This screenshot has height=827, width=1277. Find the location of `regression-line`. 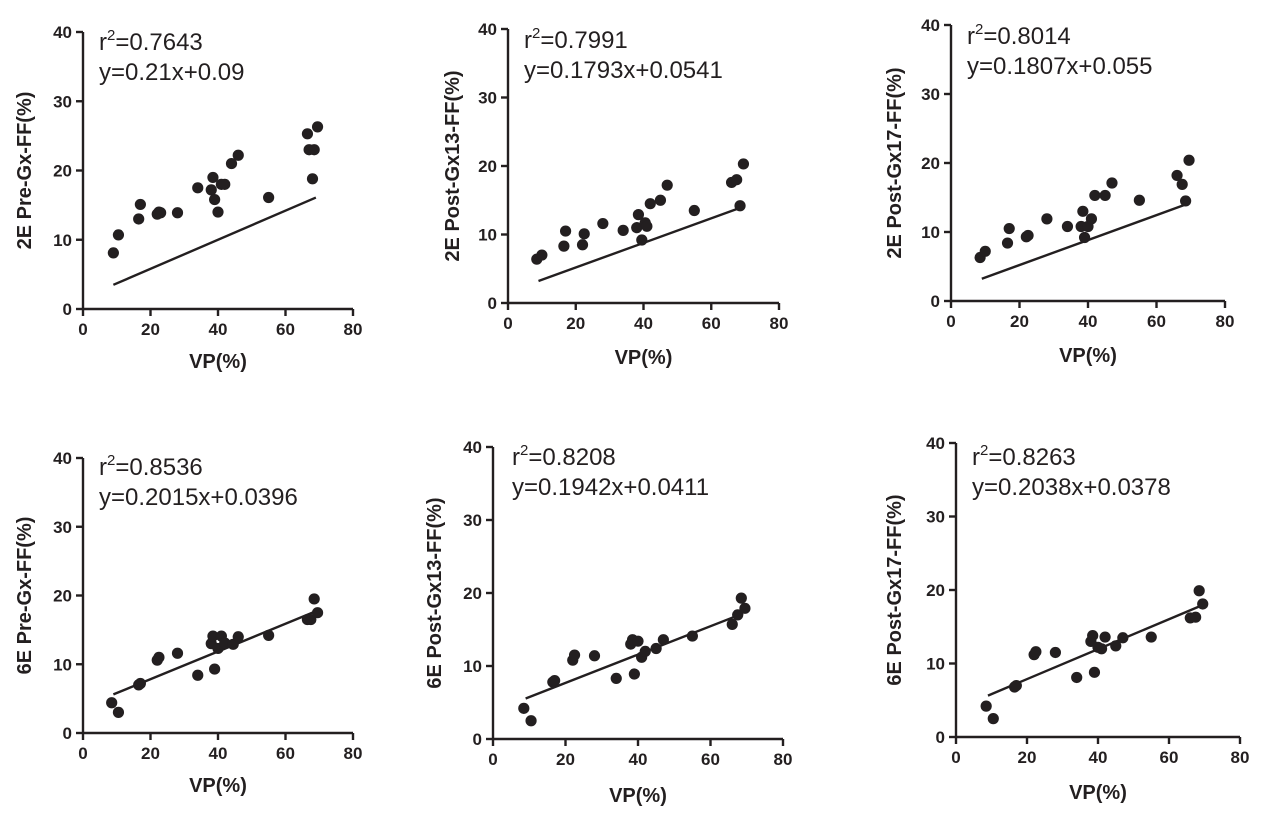

regression-line is located at coordinates (634, 656).